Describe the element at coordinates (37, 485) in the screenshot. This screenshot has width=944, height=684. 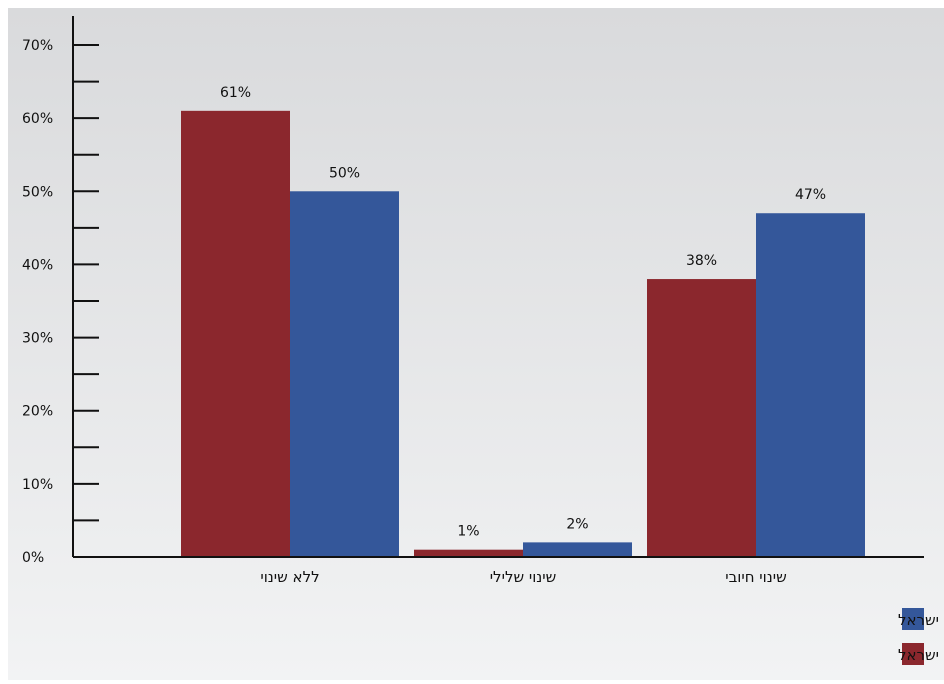
I see `y-tick-label: 10%` at that location.